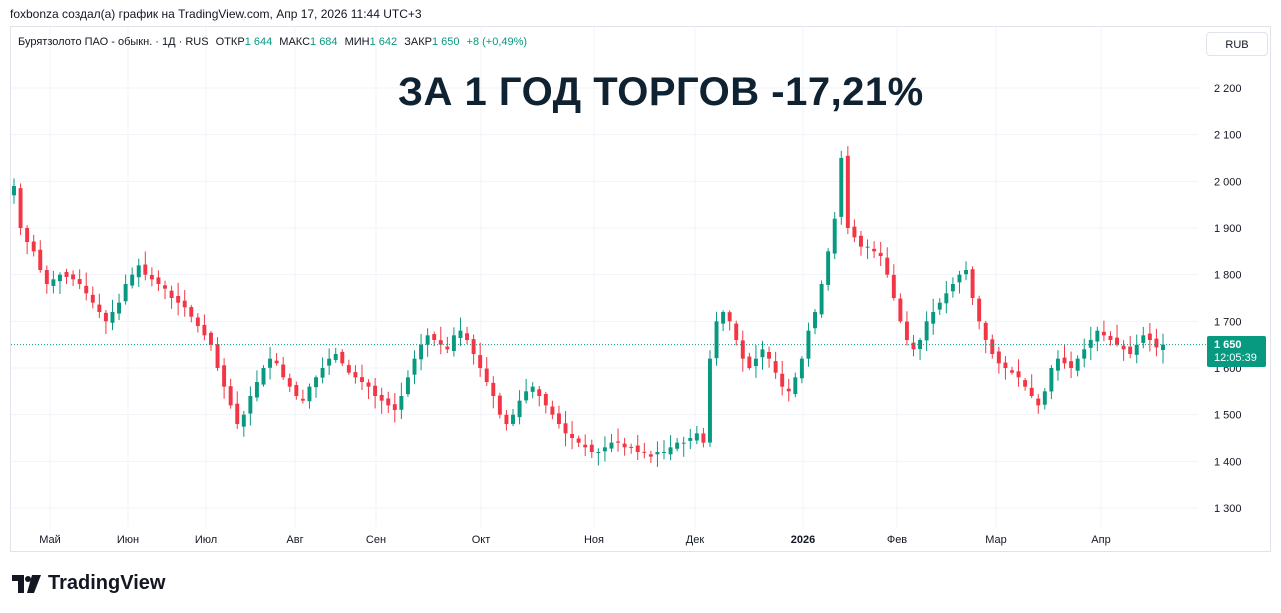 The image size is (1281, 613). Describe the element at coordinates (128, 540) in the screenshot. I see `x-tick-label: Июн` at that location.